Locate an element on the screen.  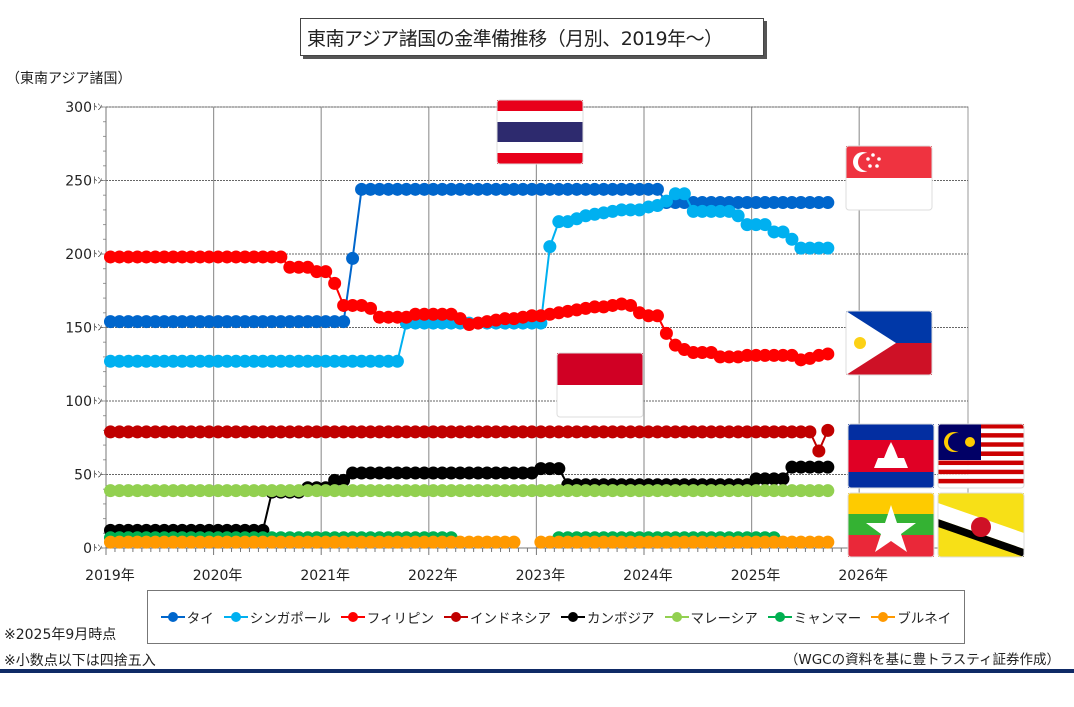
legend-item: インドネシア is located at coordinates (497, 617).